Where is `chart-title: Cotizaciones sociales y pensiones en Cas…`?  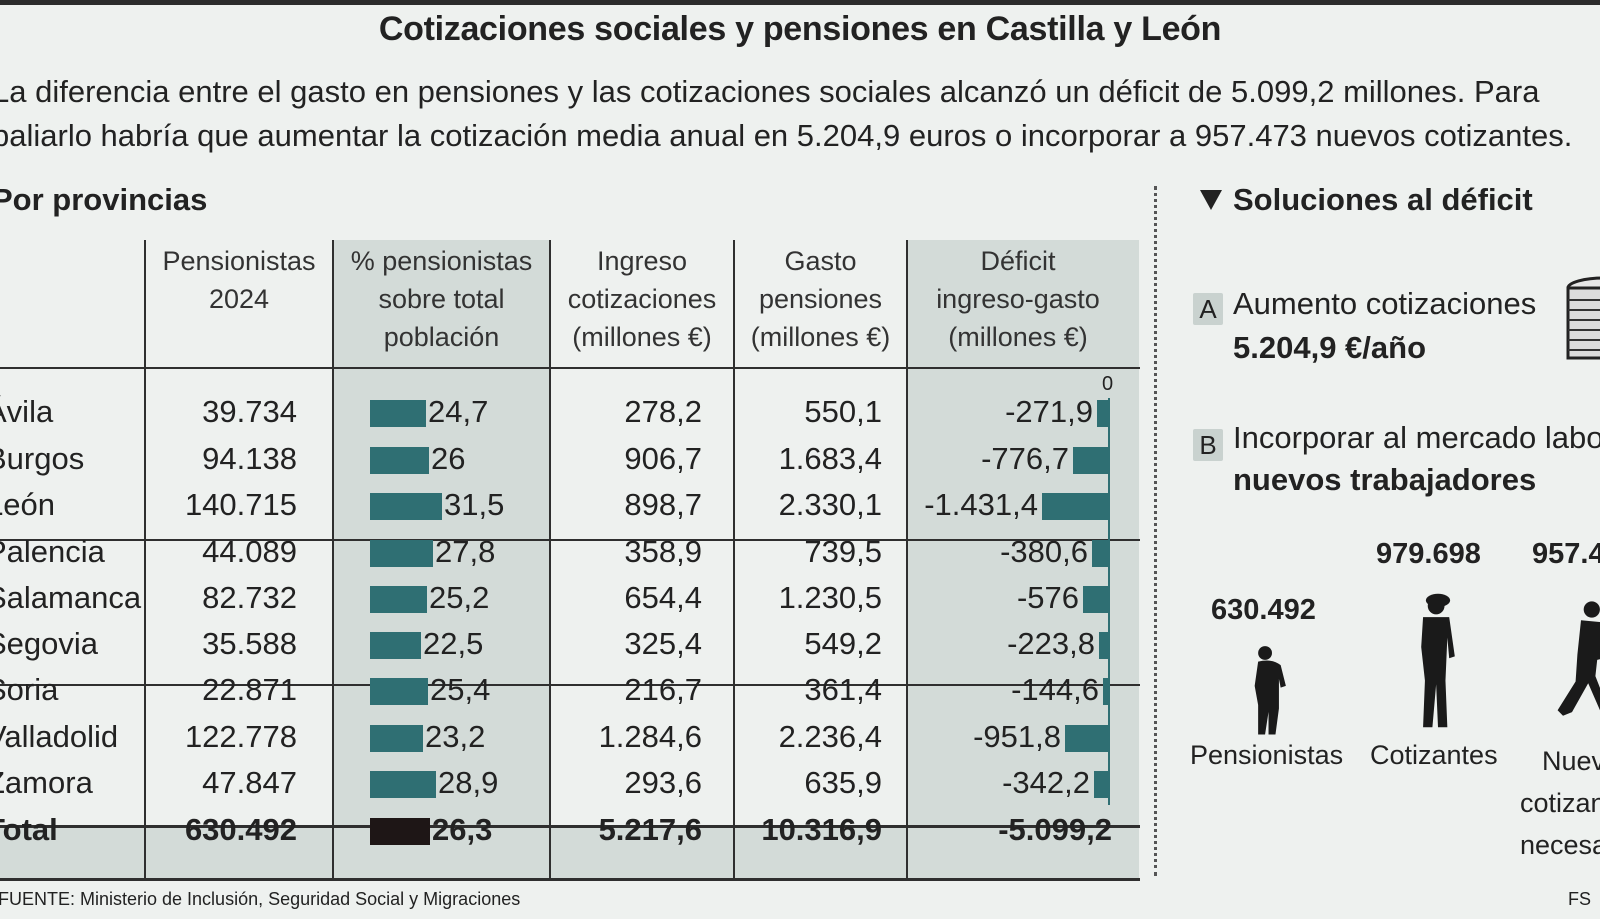 chart-title: Cotizaciones sociales y pensiones en Cas… is located at coordinates (800, 29).